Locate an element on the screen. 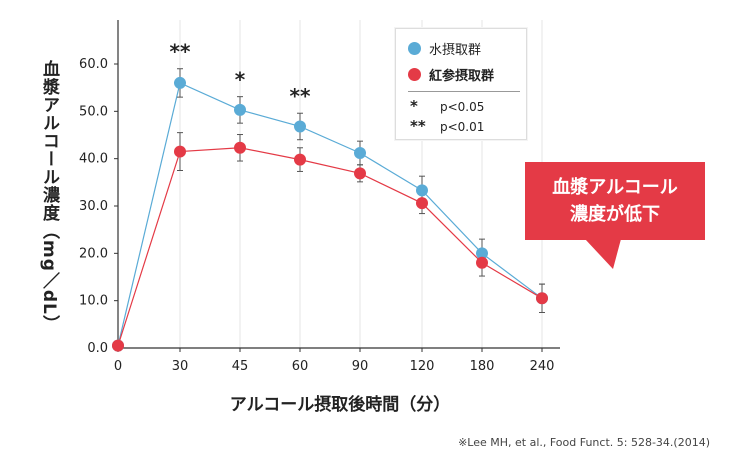 This screenshot has height=468, width=750. legend-item-water: 水摂取群 is located at coordinates (444, 48).